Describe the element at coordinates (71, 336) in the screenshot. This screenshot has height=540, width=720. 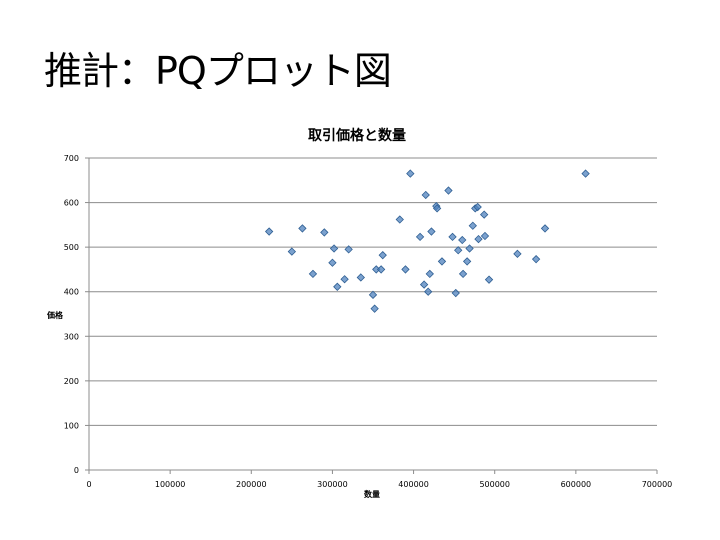
I see `y-tick-label: 300` at that location.